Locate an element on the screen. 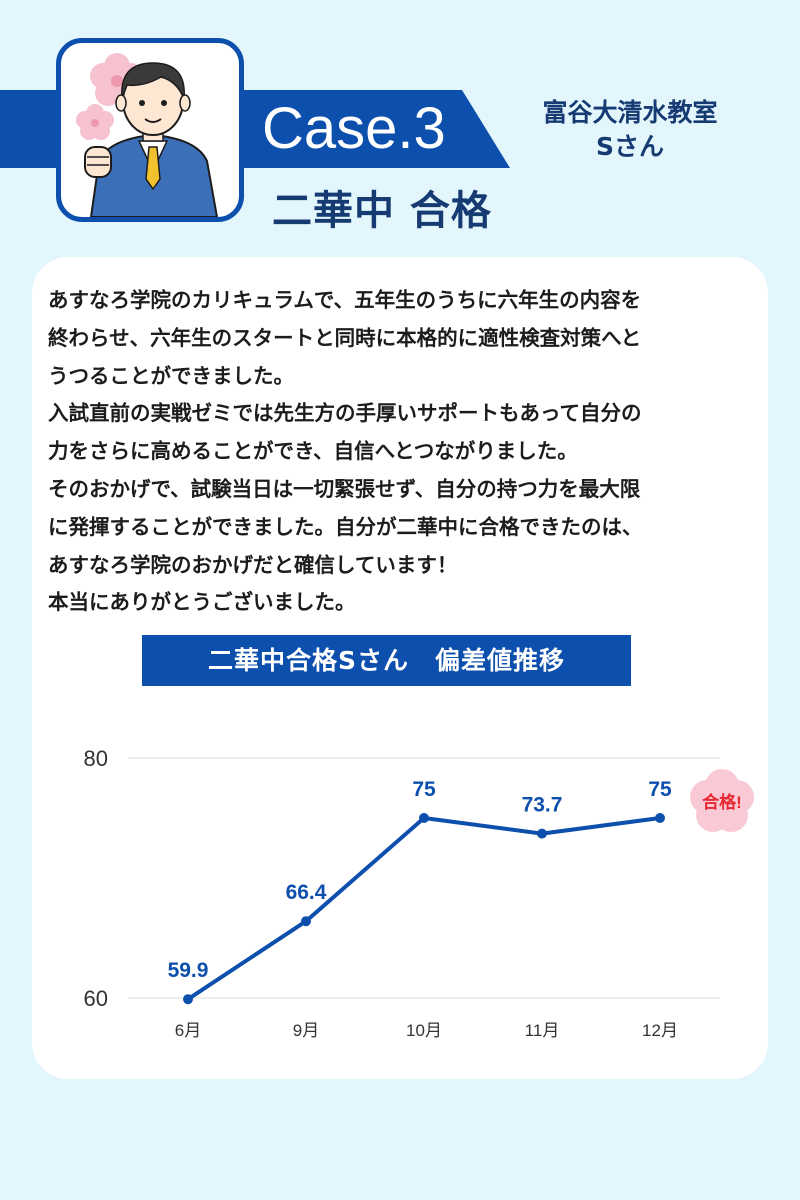  result-title: 二華中 合格 is located at coordinates (382, 211).